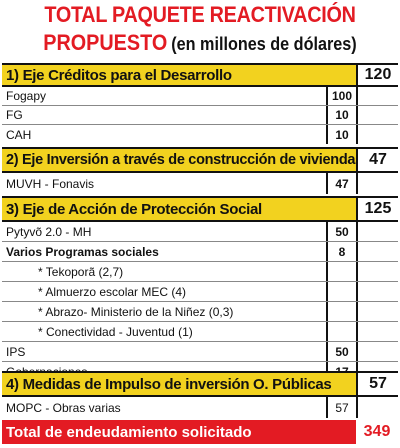  I want to click on section-label: 1) Eje Créditos para el Desarrollo, so click(119, 75).